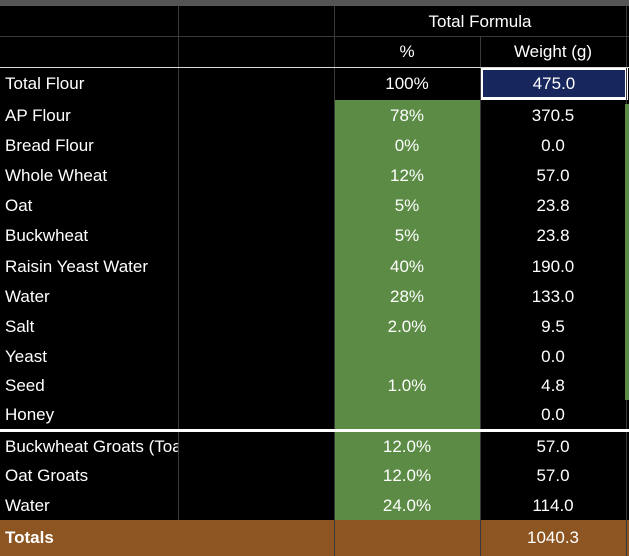 The width and height of the screenshot is (629, 556). I want to click on percent-cell: 78%, so click(407, 115).